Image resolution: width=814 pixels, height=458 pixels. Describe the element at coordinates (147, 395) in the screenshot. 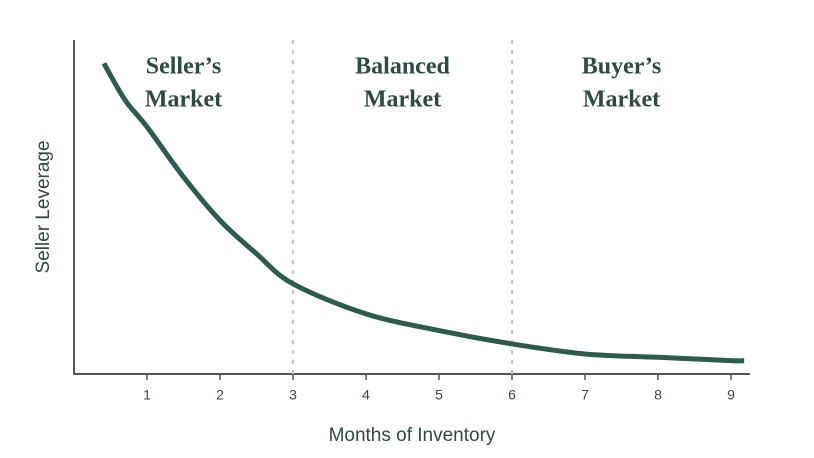

I see `x-tick-label: 1` at that location.